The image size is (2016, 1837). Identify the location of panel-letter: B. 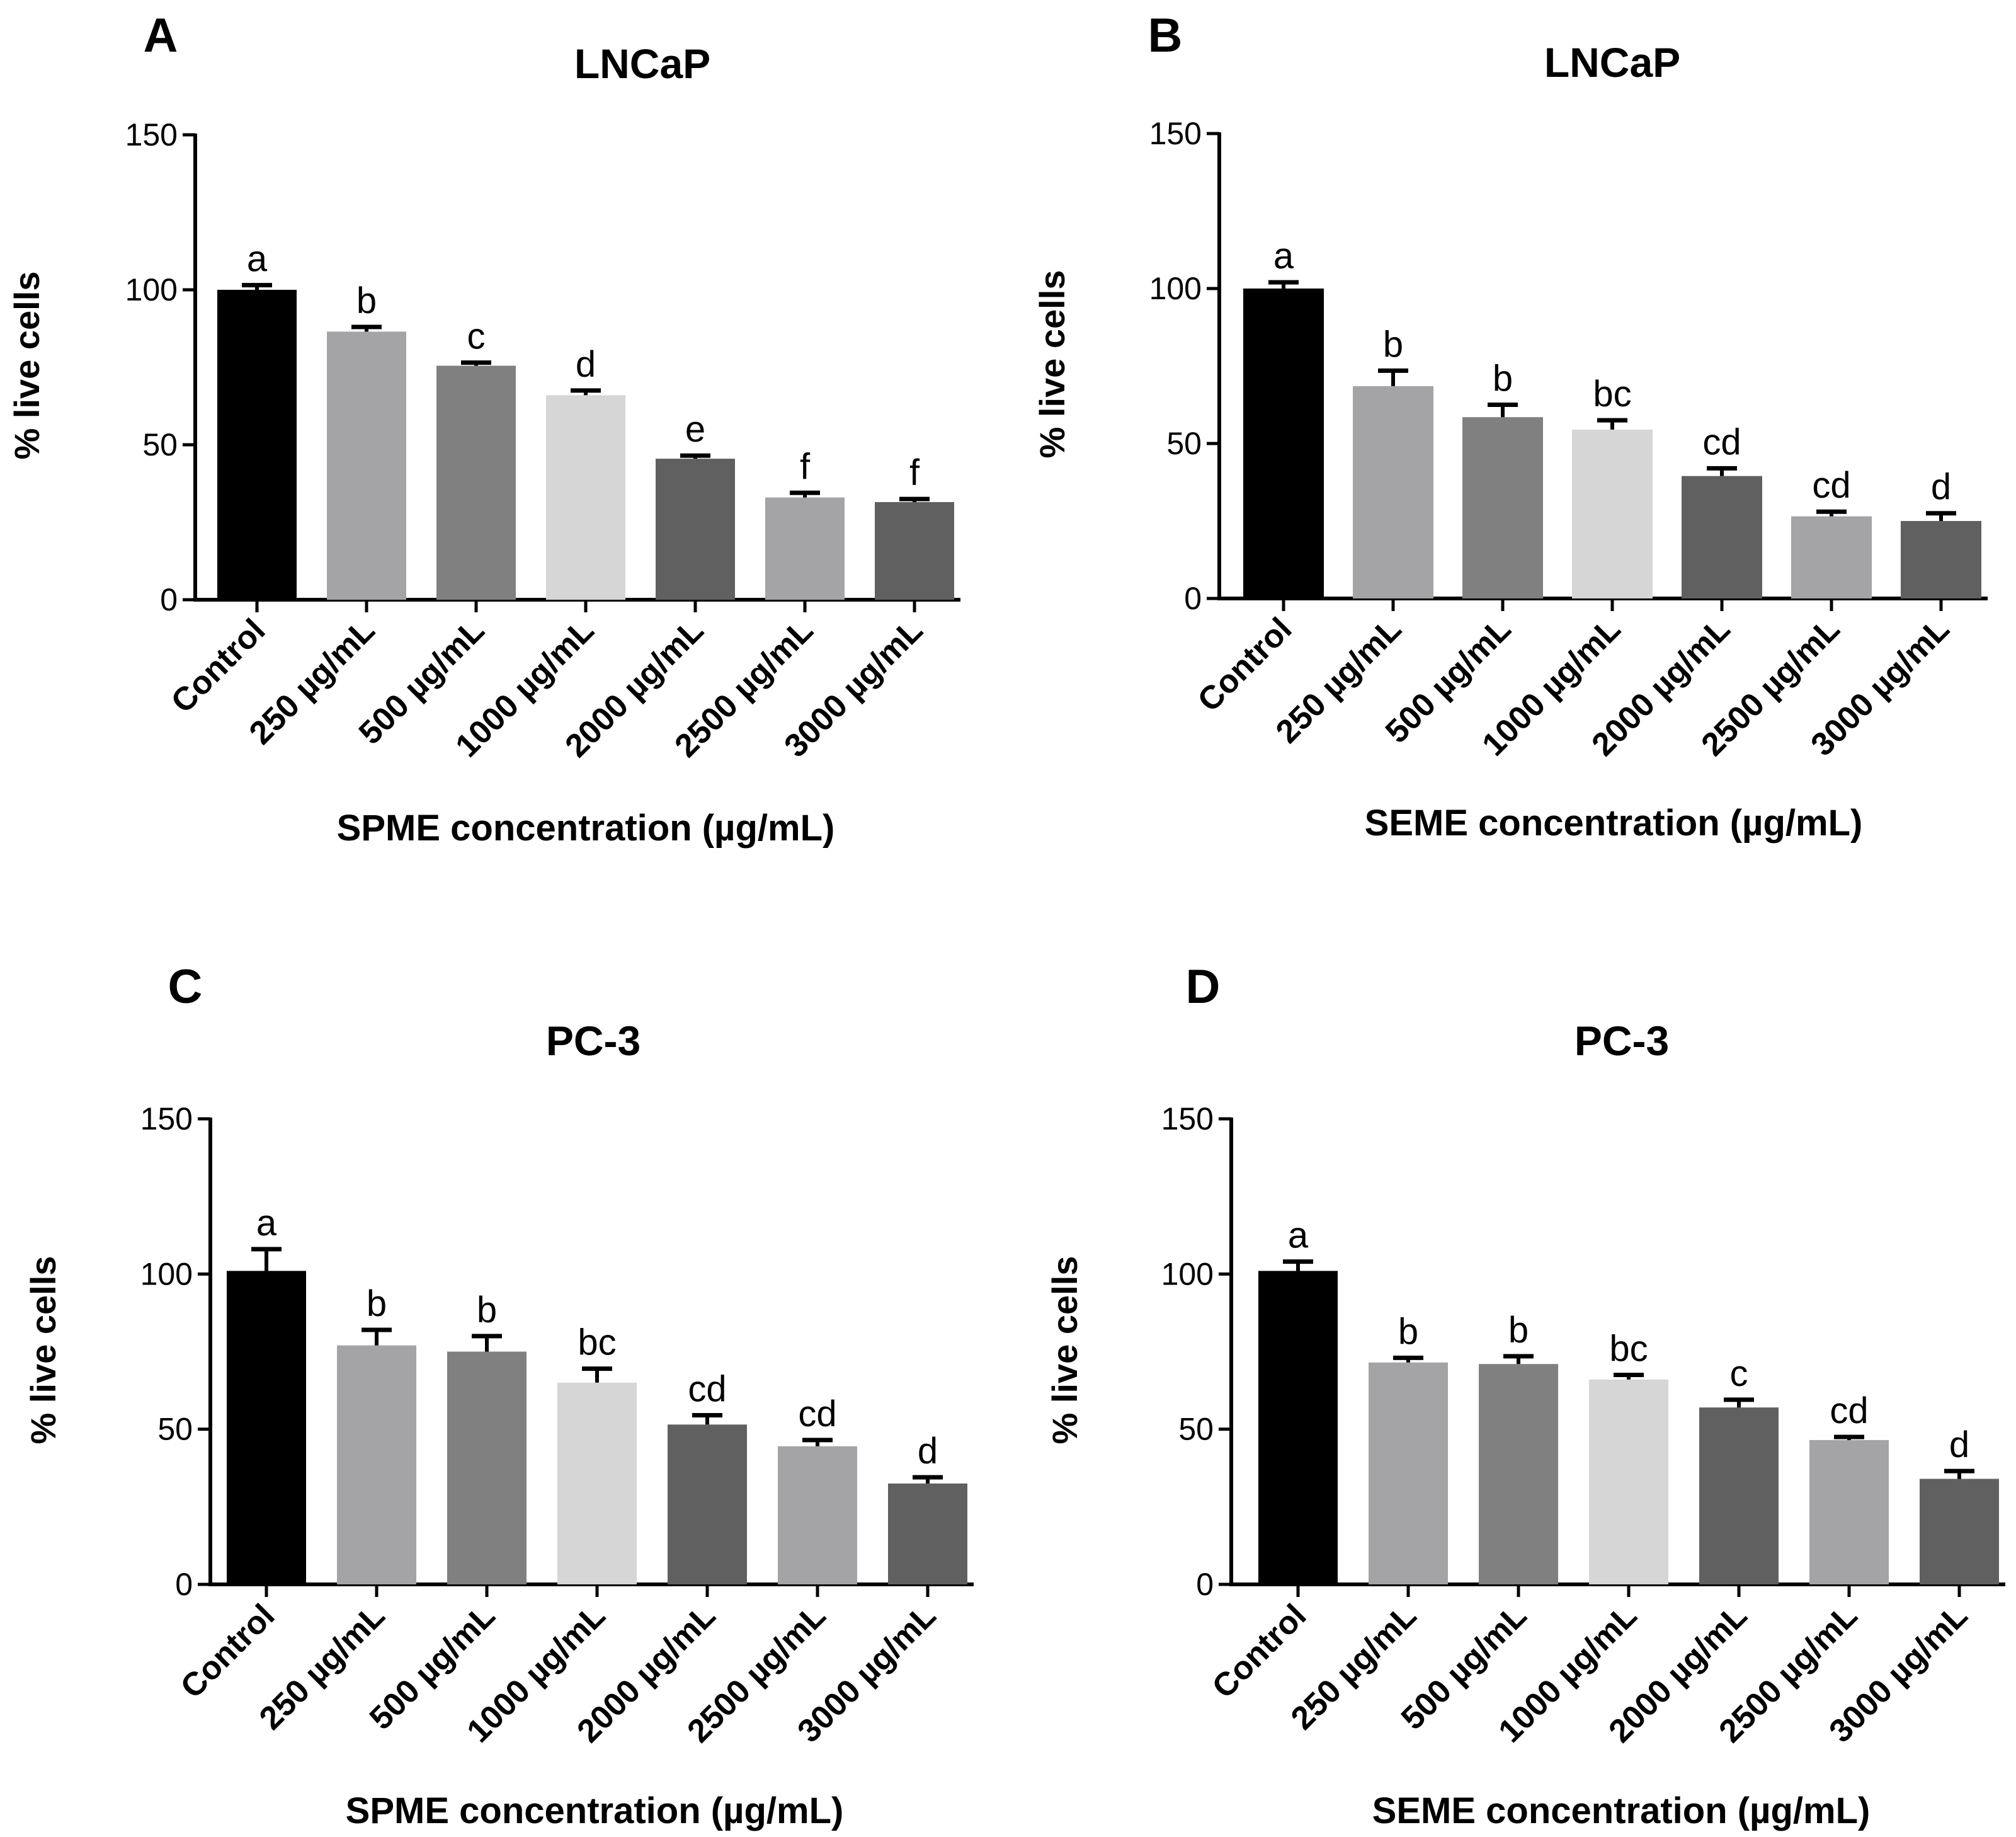
(1165, 35).